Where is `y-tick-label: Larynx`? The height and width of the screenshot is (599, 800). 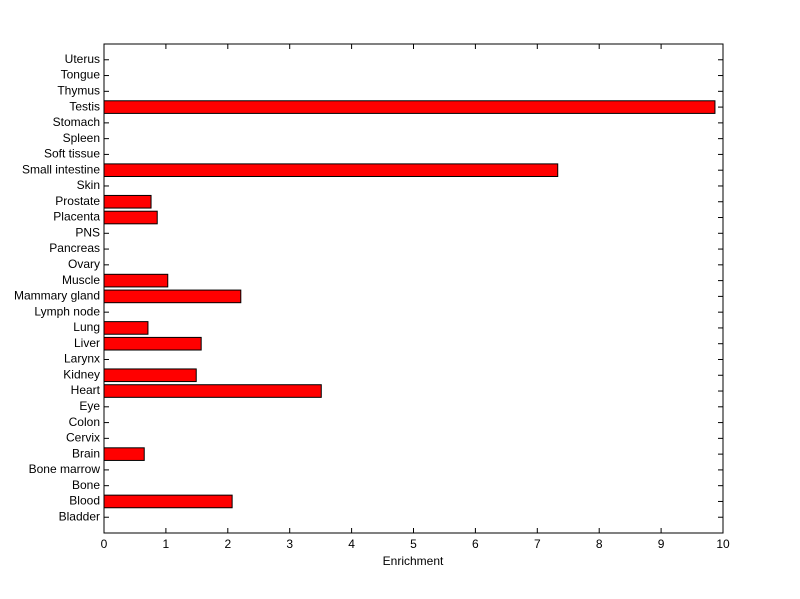 y-tick-label: Larynx is located at coordinates (82, 359).